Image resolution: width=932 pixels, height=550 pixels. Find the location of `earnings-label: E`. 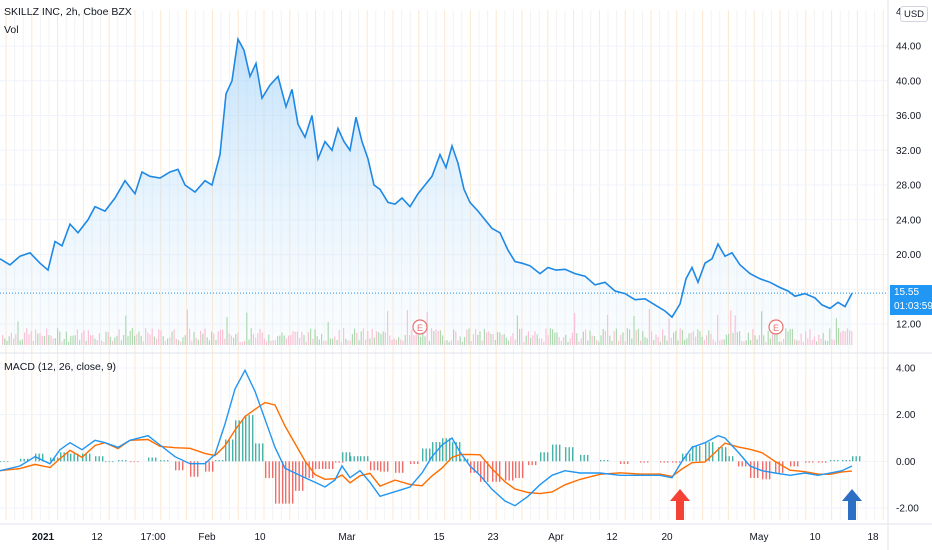

earnings-label: E is located at coordinates (420, 328).